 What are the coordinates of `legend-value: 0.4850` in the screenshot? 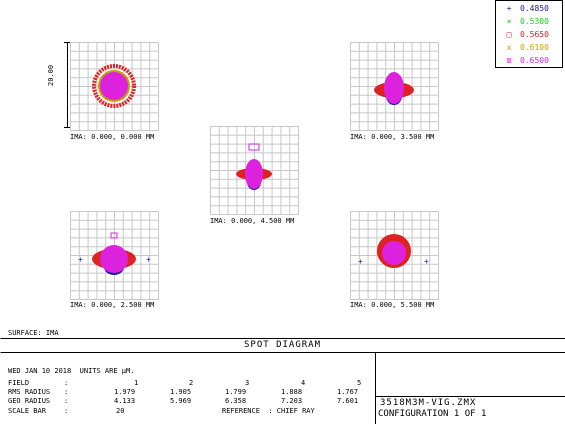 It's located at (534, 8).